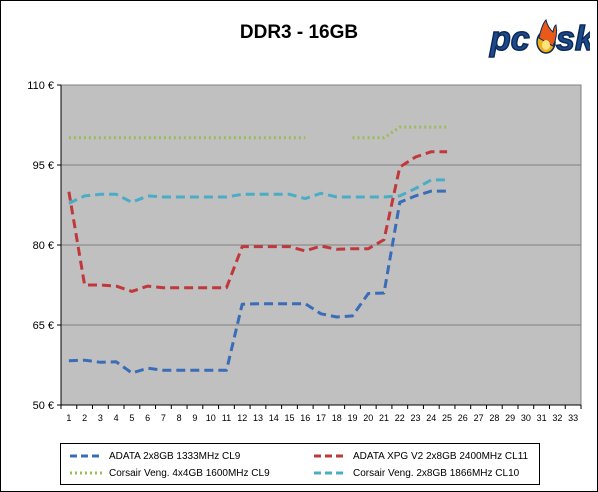 The width and height of the screenshot is (598, 492). What do you see at coordinates (509, 39) in the screenshot?
I see `svg-text: pc` at bounding box center [509, 39].